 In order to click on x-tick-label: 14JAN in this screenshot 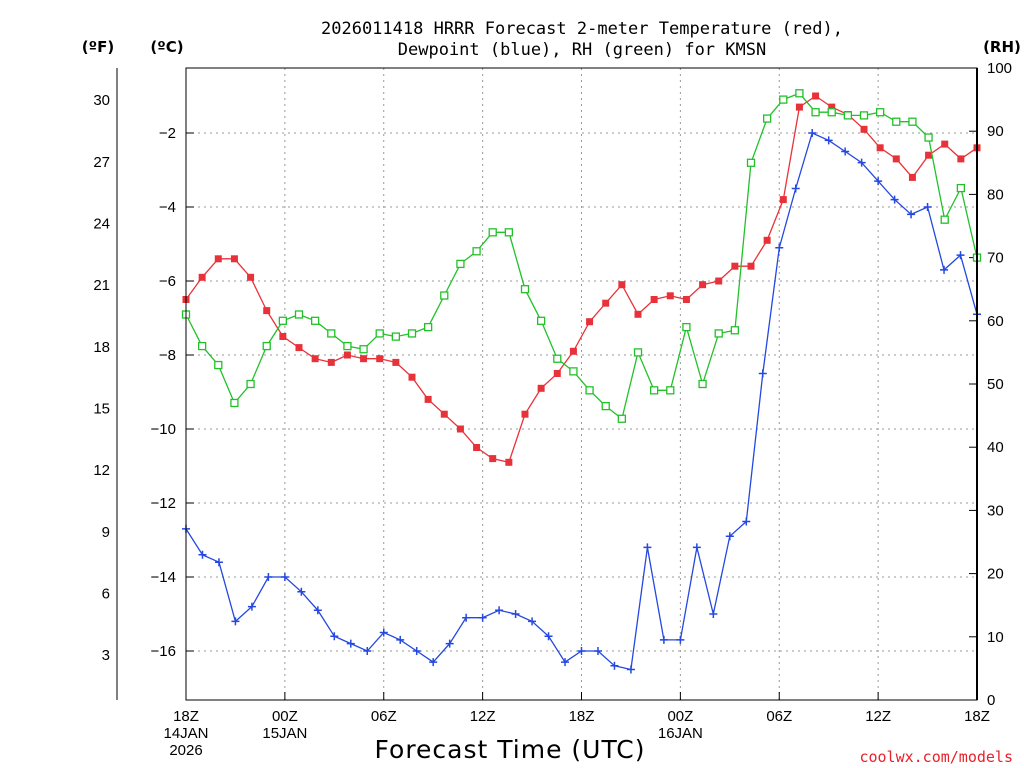, I will do `click(185, 733)`.